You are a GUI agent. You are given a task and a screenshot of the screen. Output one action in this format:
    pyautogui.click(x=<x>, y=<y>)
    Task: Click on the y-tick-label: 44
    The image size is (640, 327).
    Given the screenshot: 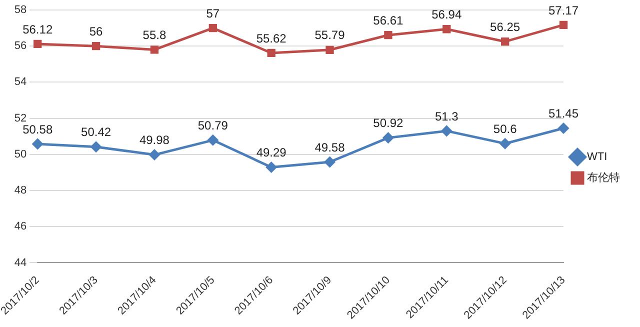 What is the action you would take?
    pyautogui.click(x=20, y=262)
    